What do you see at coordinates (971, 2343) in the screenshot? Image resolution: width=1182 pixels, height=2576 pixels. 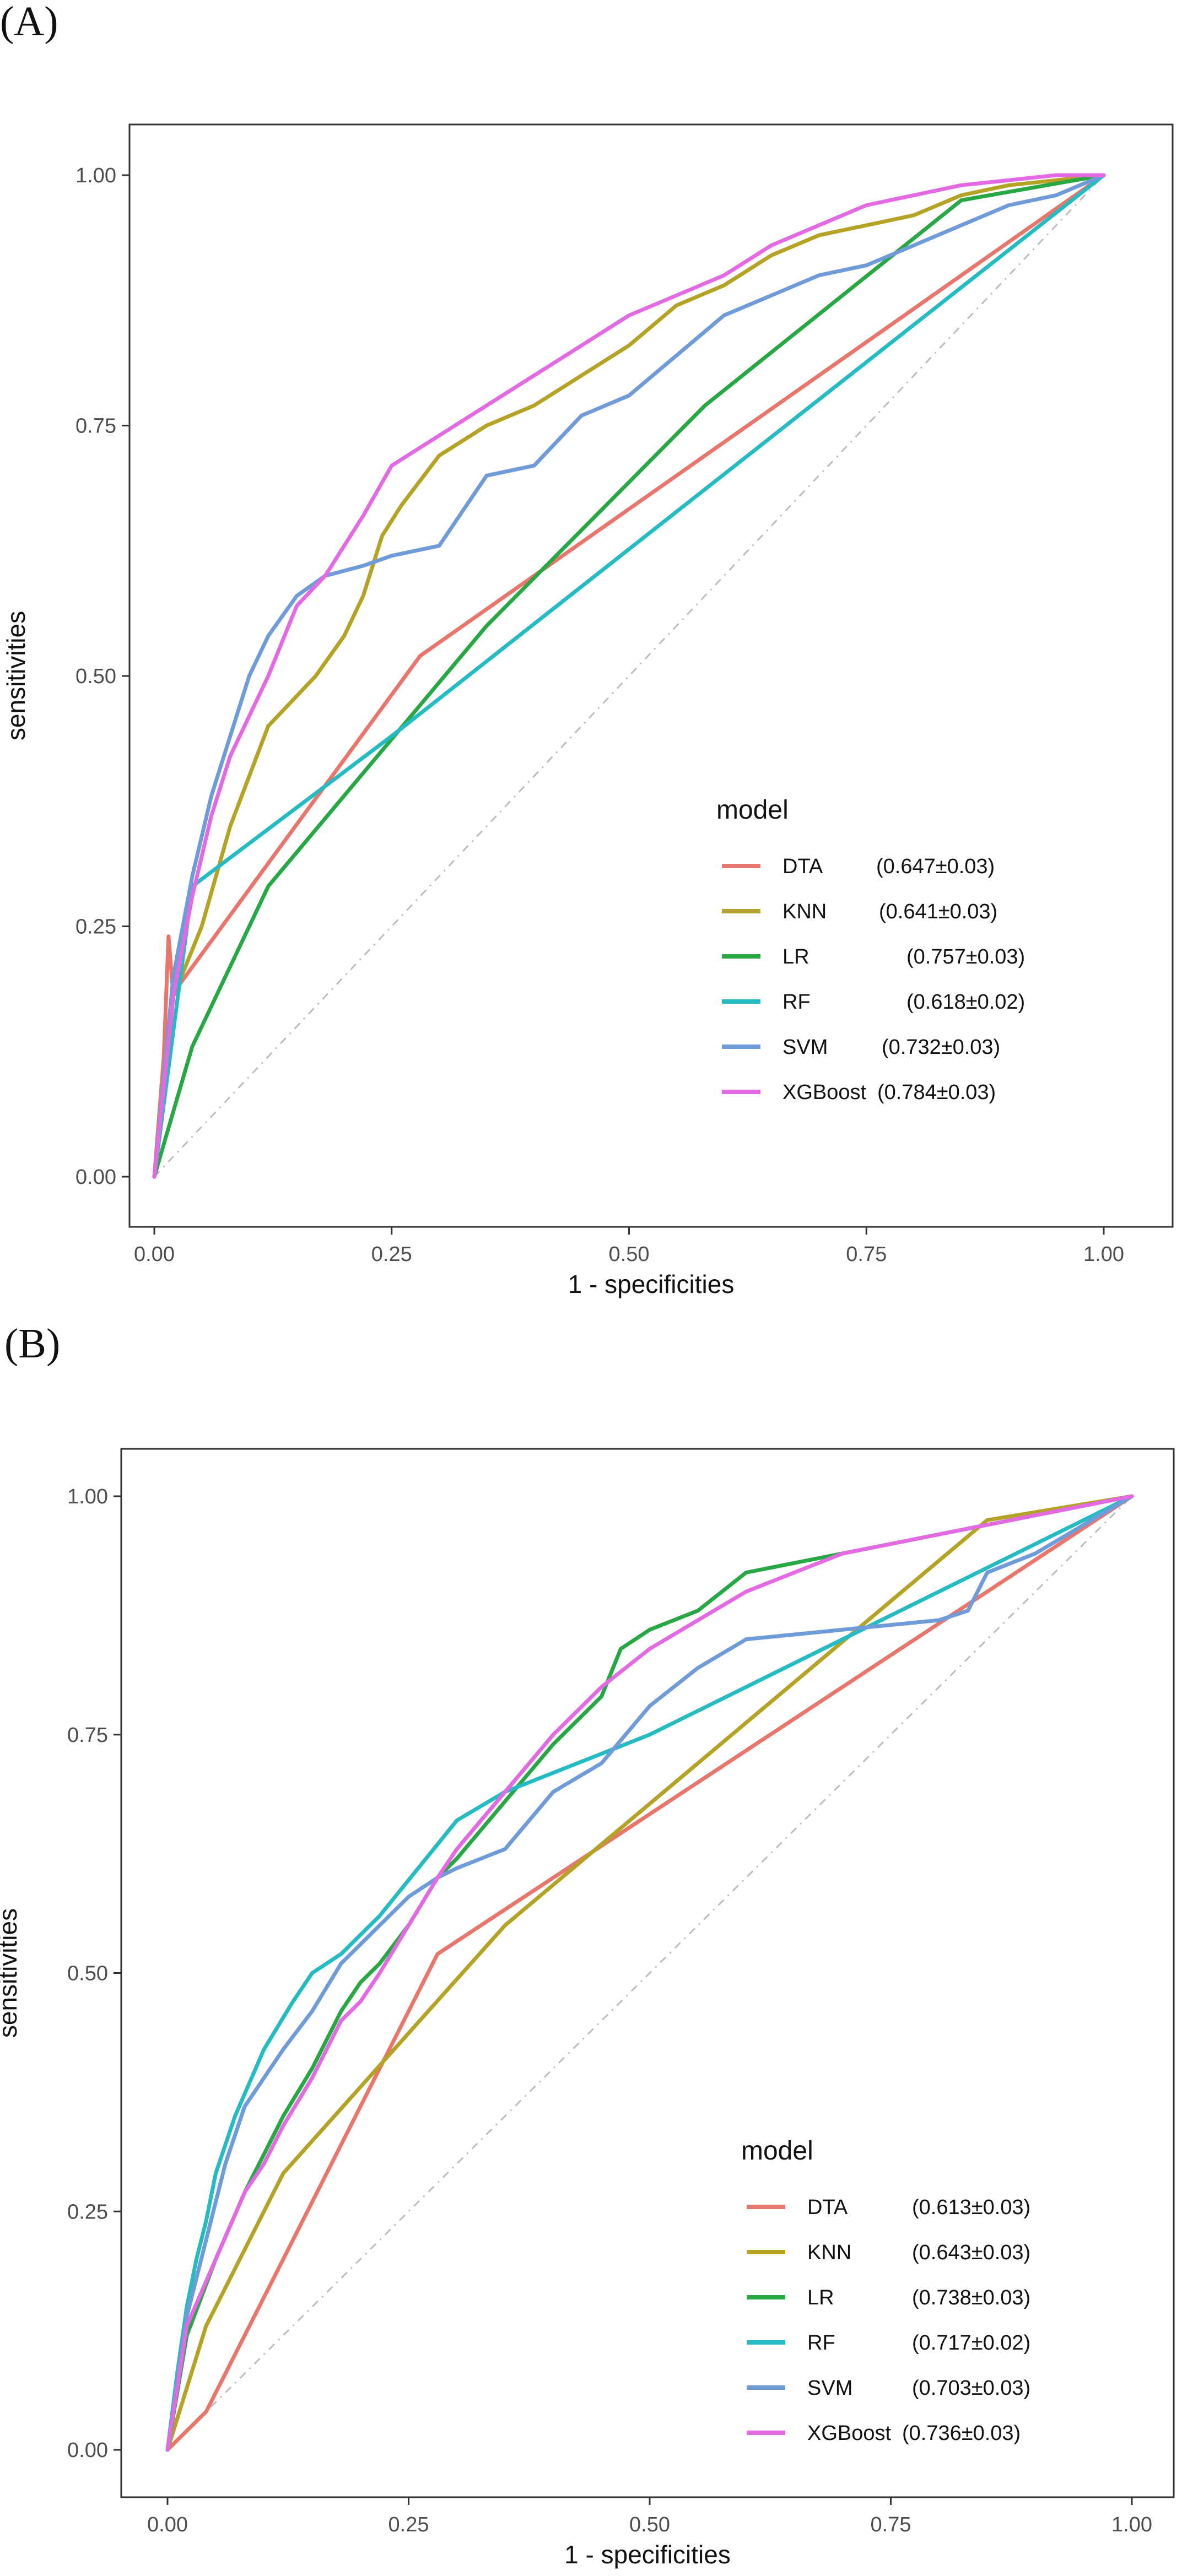 I see `chart-1-legend-auc-rf: (0.717±0.02)` at bounding box center [971, 2343].